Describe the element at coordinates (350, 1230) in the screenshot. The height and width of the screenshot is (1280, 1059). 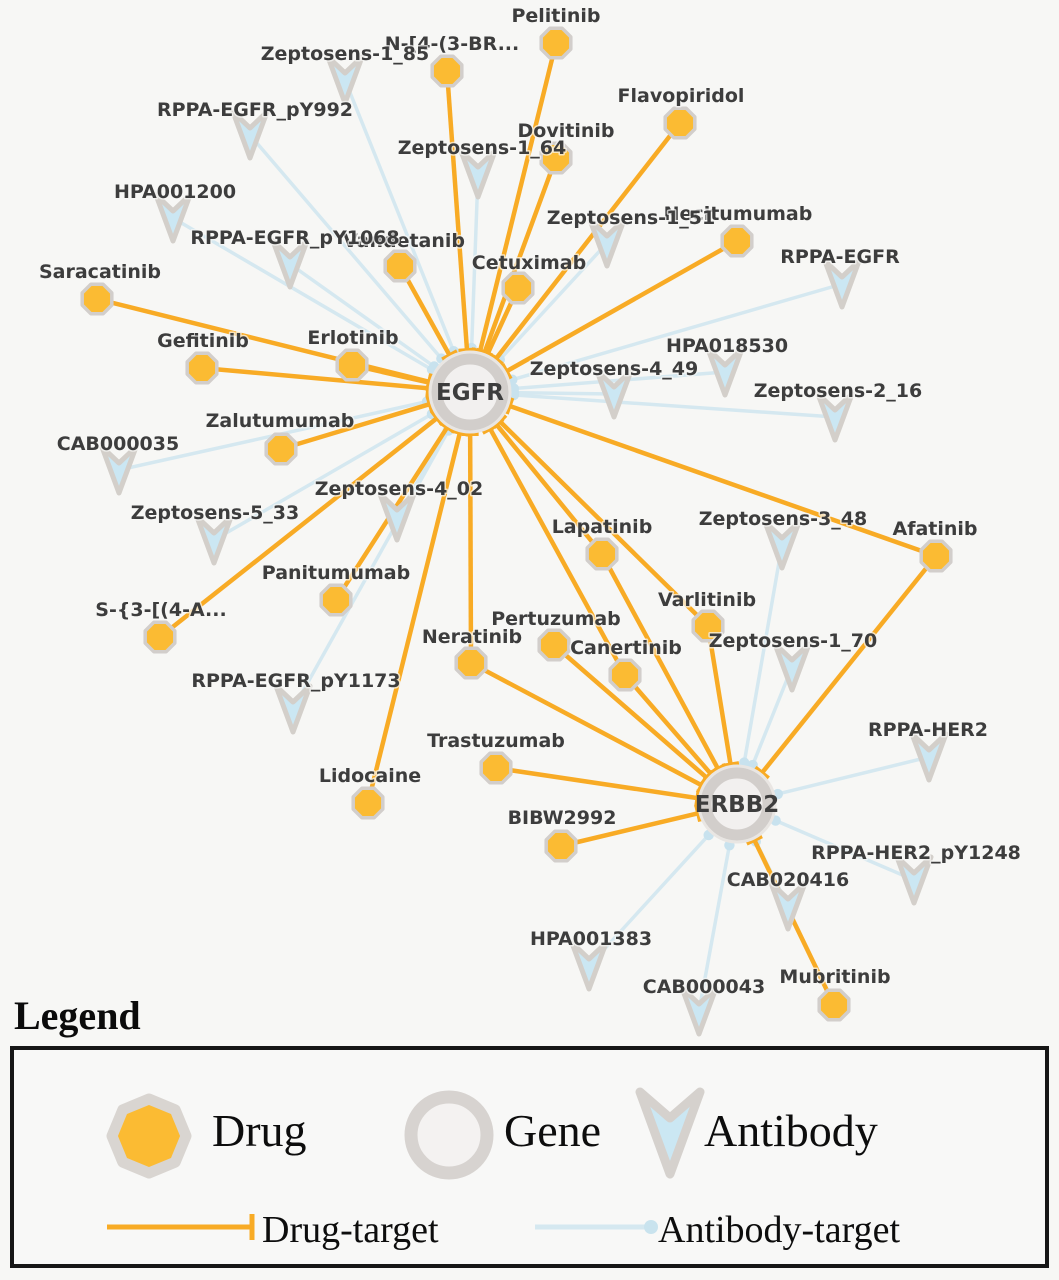
I see `drug-target-legend-label: Drug-target` at that location.